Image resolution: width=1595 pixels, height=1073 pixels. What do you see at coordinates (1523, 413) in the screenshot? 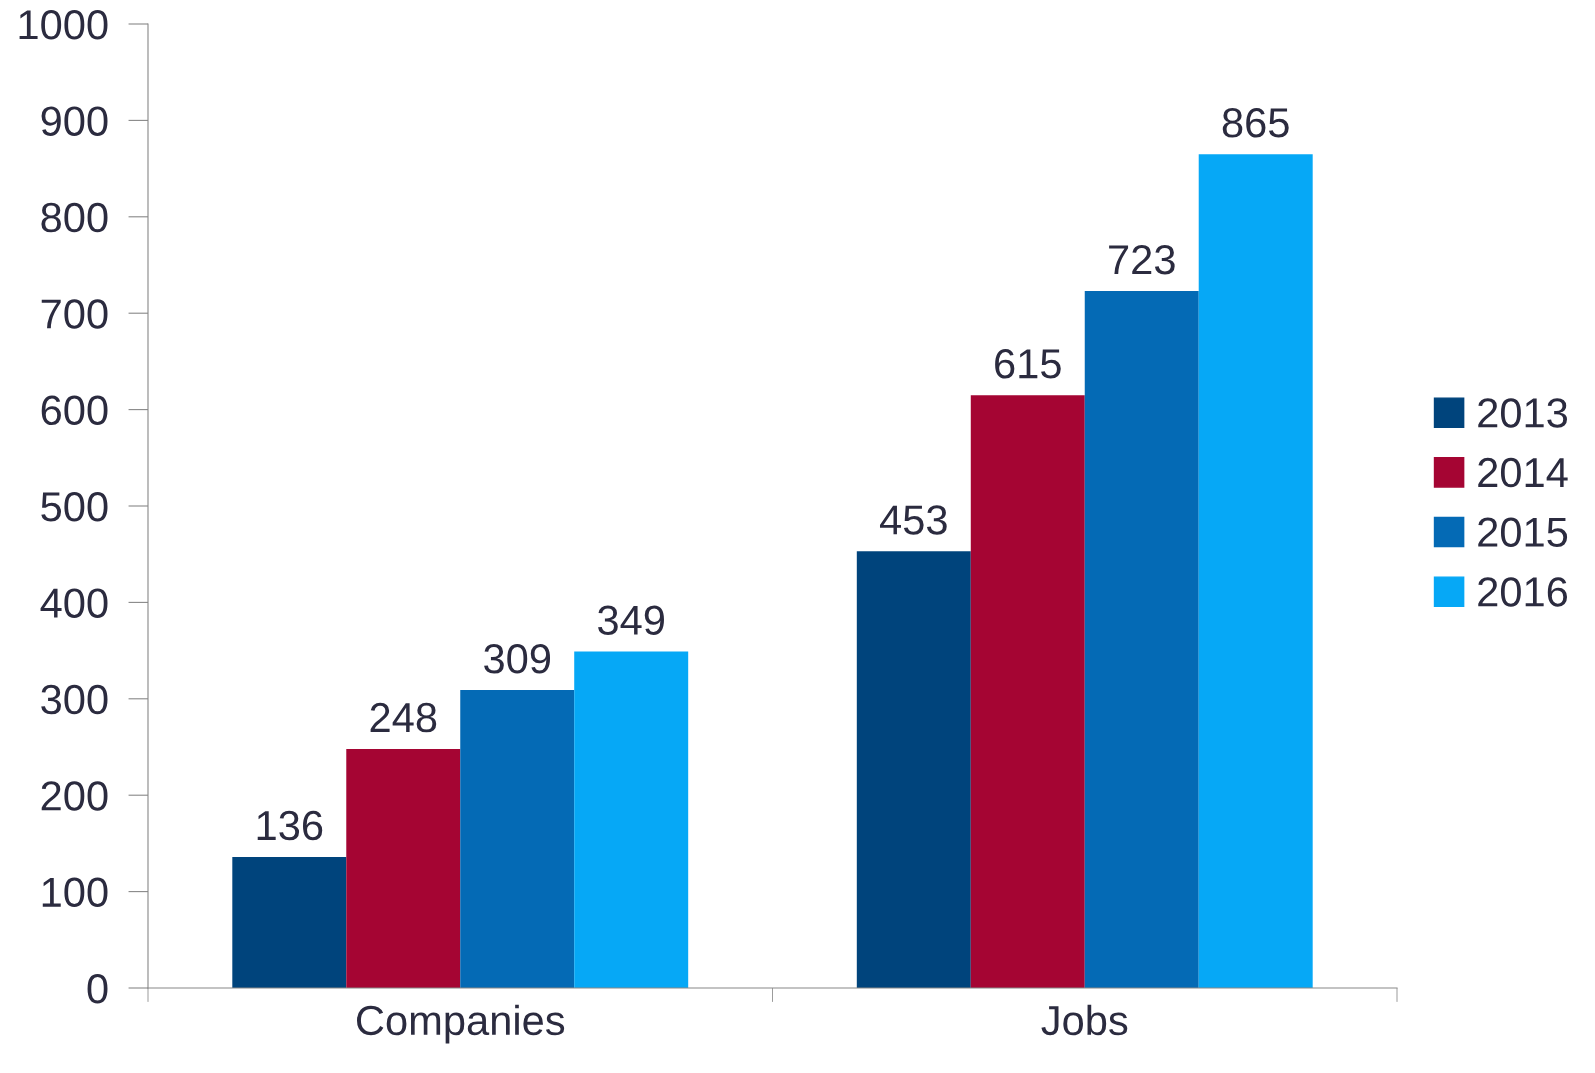
I see `legend-label: 2013` at bounding box center [1523, 413].